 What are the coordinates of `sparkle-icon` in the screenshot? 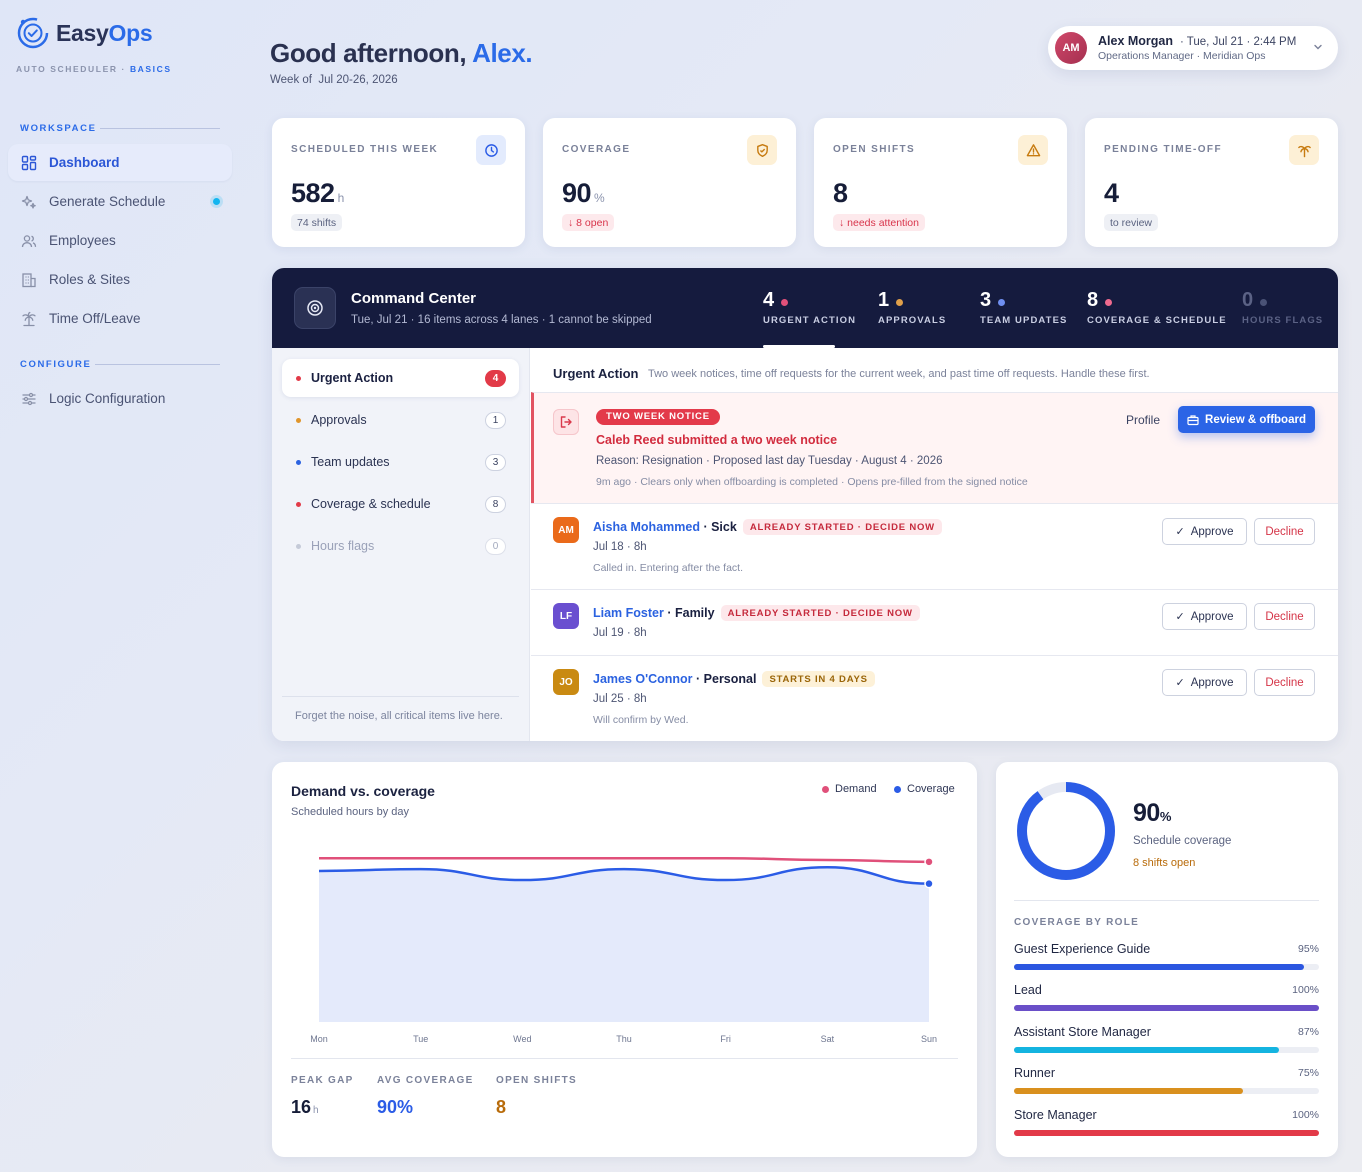 It's located at (28, 201).